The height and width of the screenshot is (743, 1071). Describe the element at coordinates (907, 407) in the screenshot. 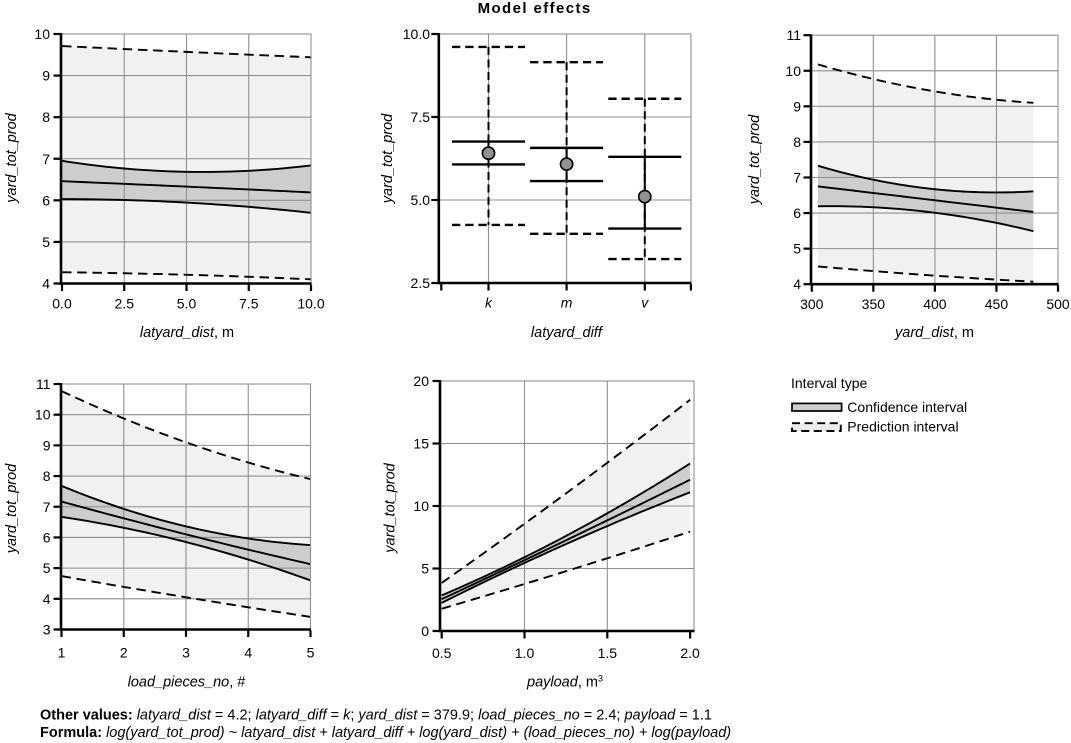

I see `svg-text: Confidence interval` at that location.